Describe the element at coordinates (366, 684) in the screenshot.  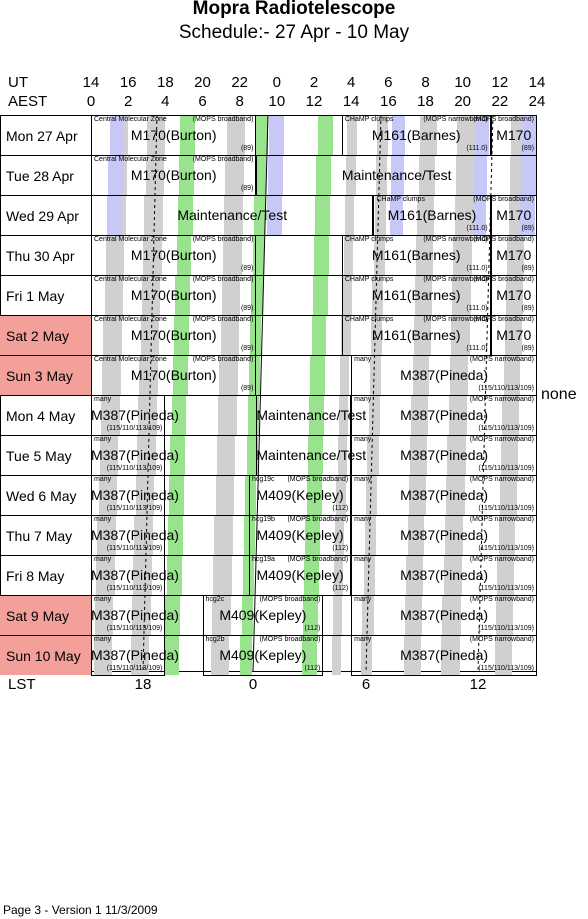
I see `lst-tick: 6` at that location.